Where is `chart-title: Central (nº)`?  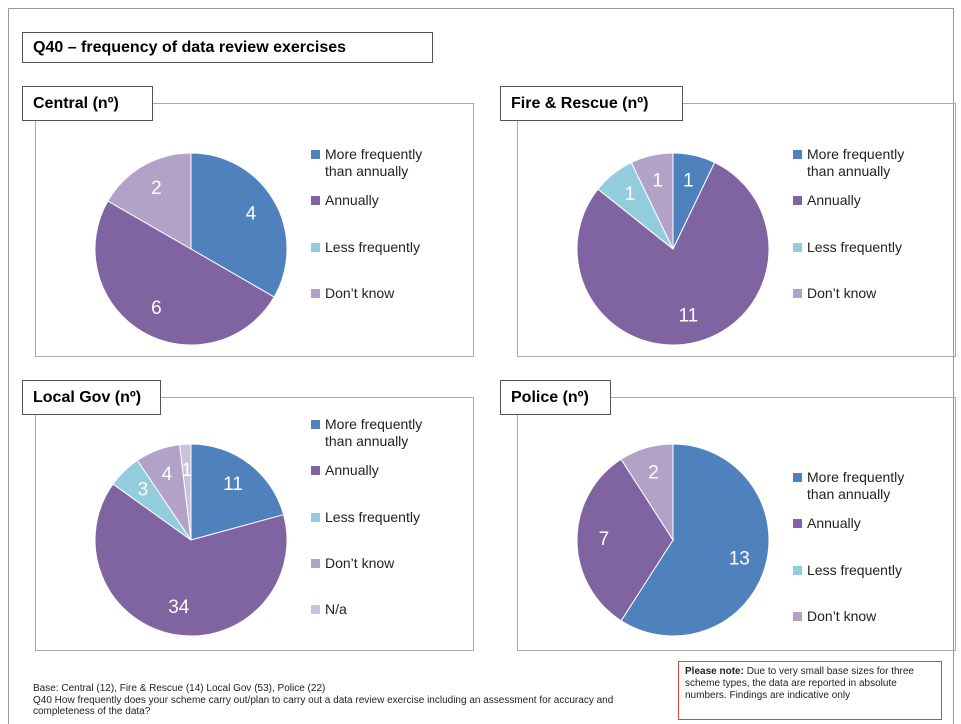
chart-title: Central (nº) is located at coordinates (87, 103).